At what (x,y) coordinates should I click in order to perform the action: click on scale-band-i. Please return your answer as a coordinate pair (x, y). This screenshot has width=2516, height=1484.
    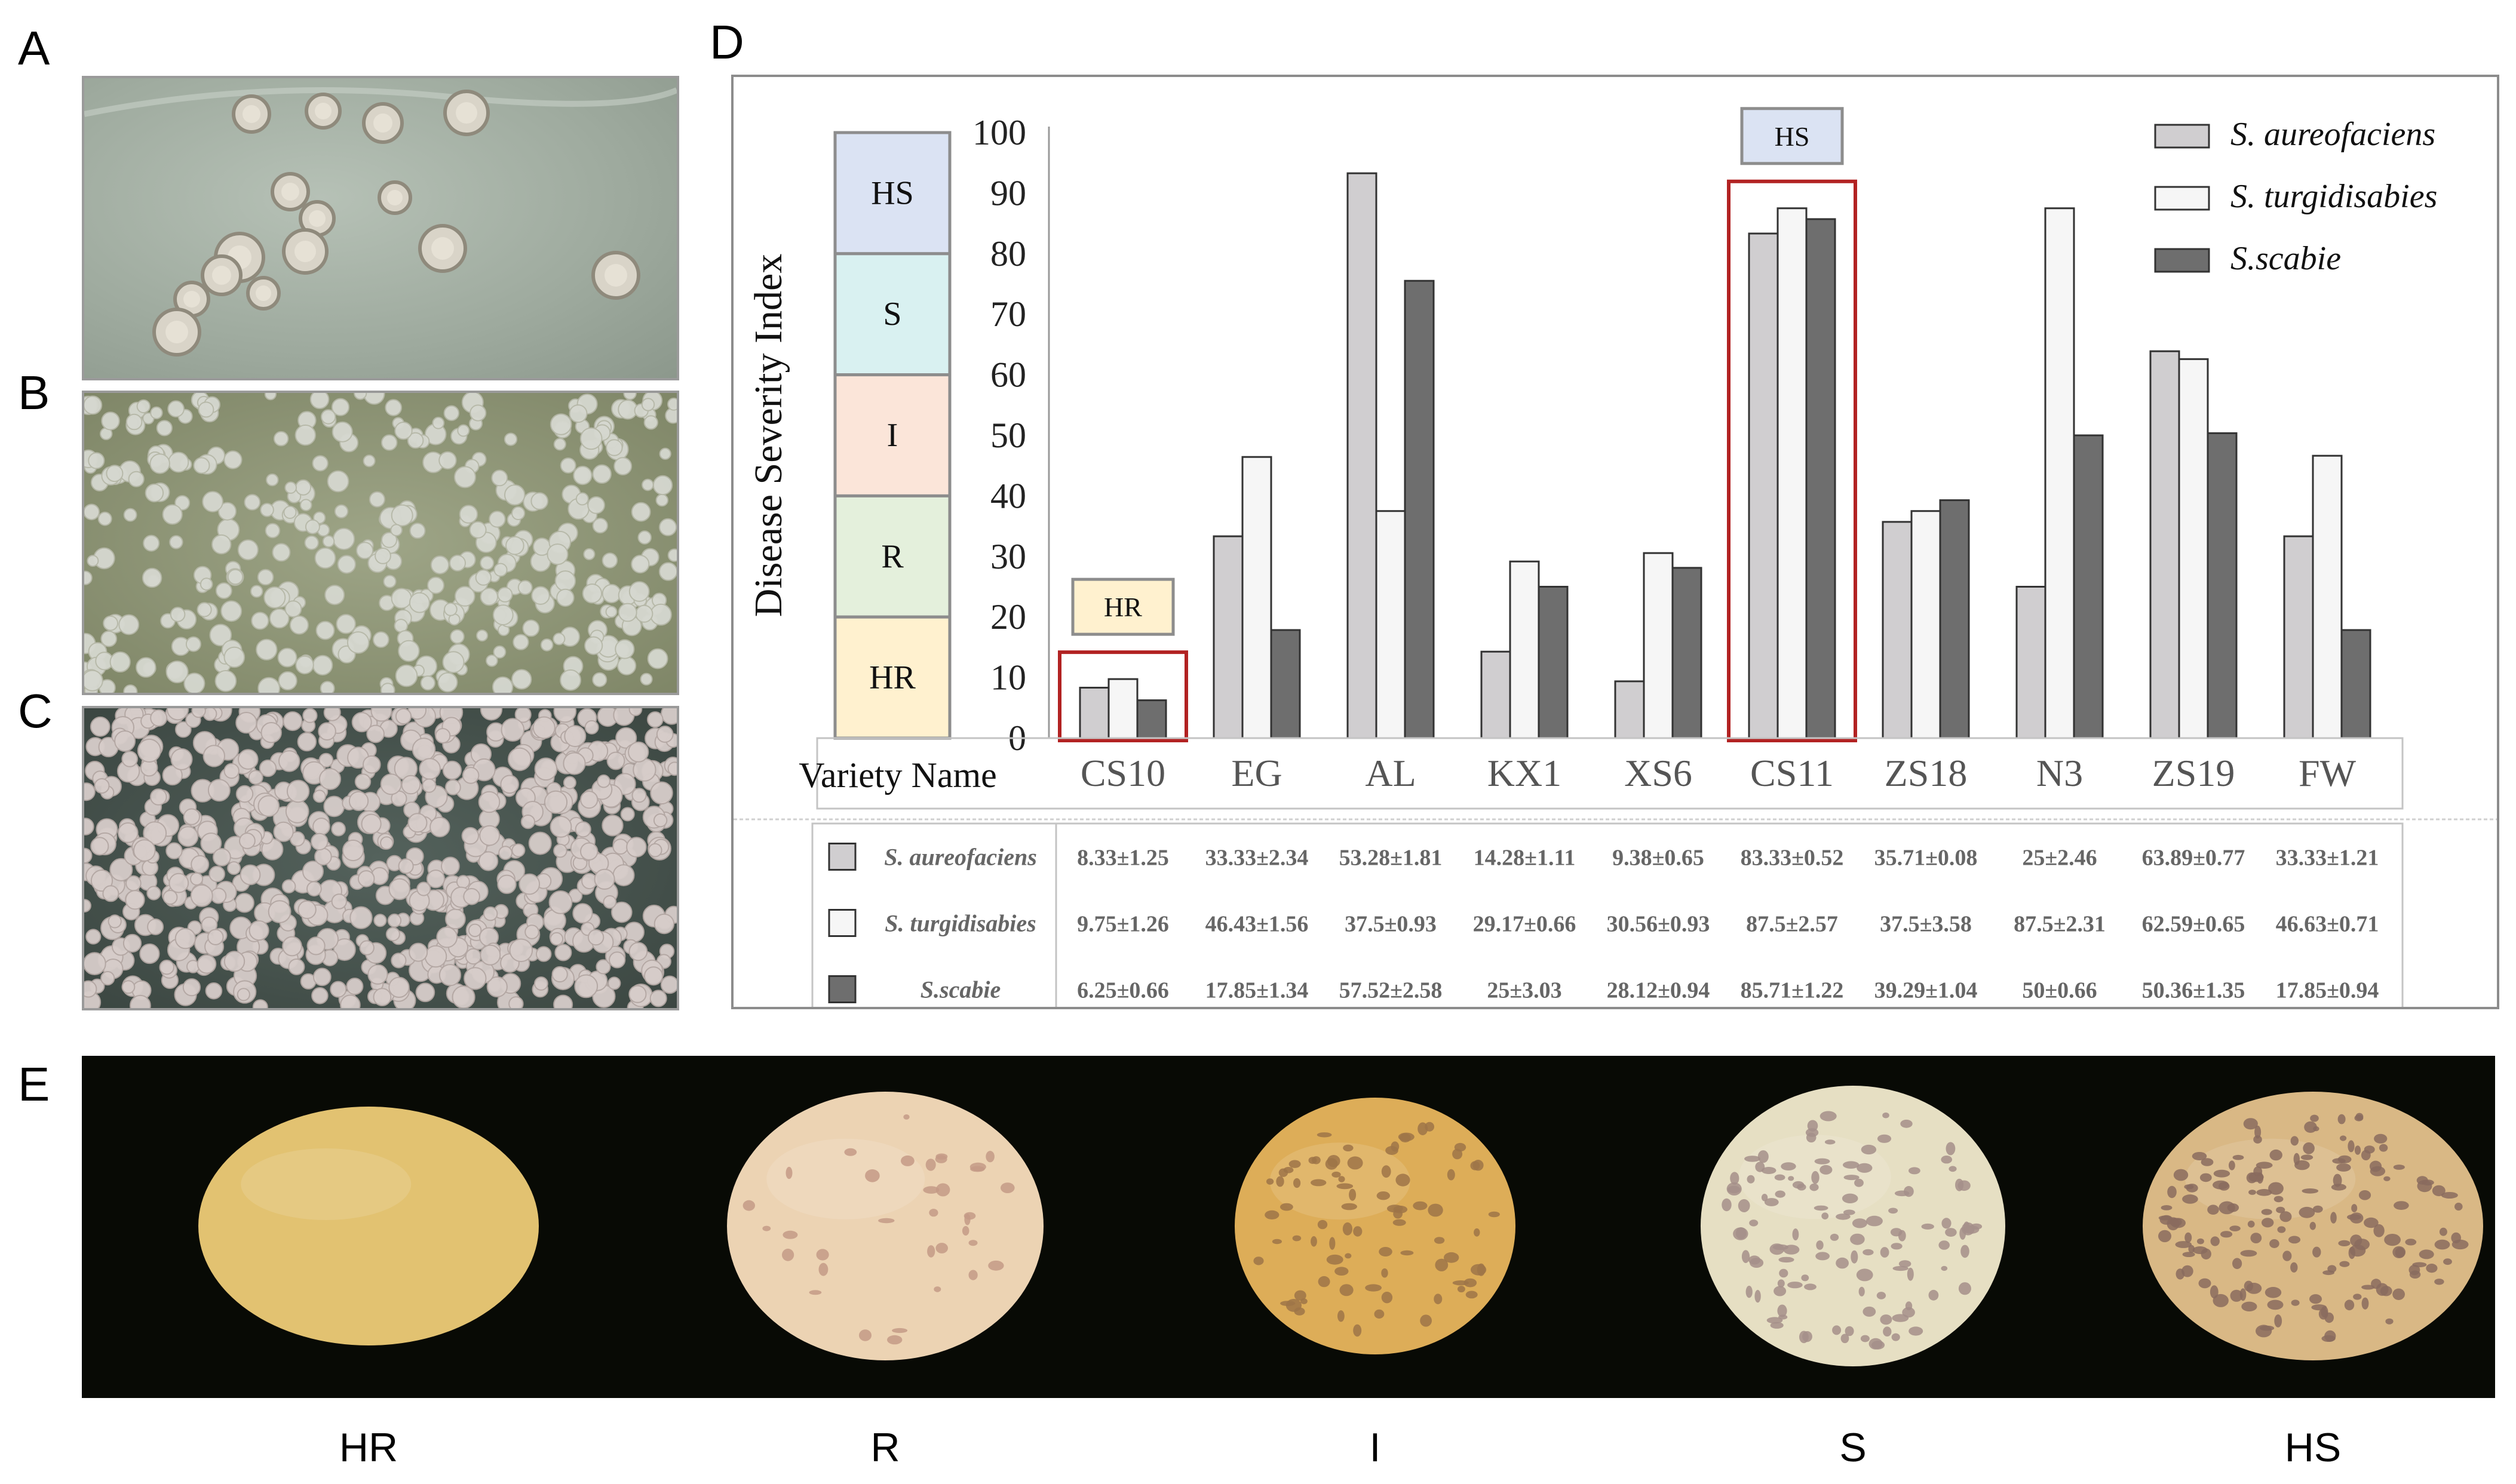
    Looking at the image, I should click on (892, 435).